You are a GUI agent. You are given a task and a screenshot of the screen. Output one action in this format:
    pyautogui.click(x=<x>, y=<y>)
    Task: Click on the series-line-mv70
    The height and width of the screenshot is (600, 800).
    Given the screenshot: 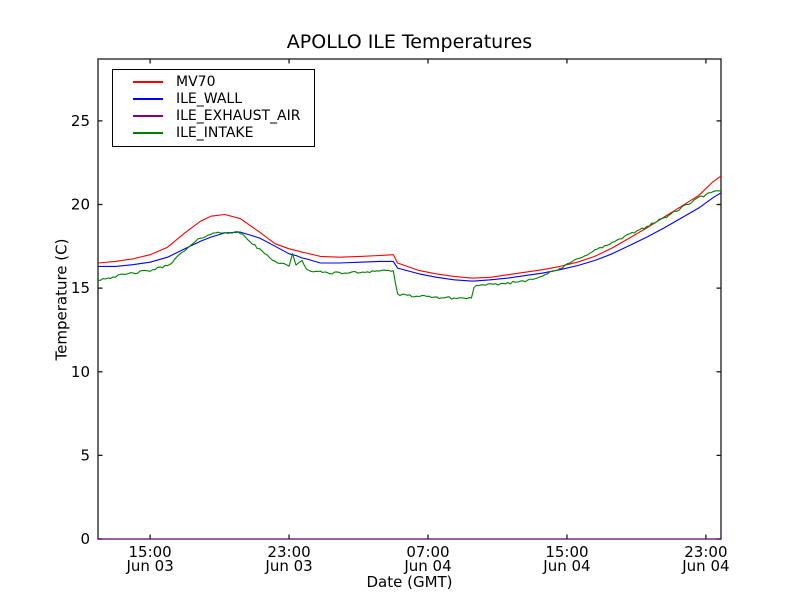 What is the action you would take?
    pyautogui.click(x=409, y=227)
    